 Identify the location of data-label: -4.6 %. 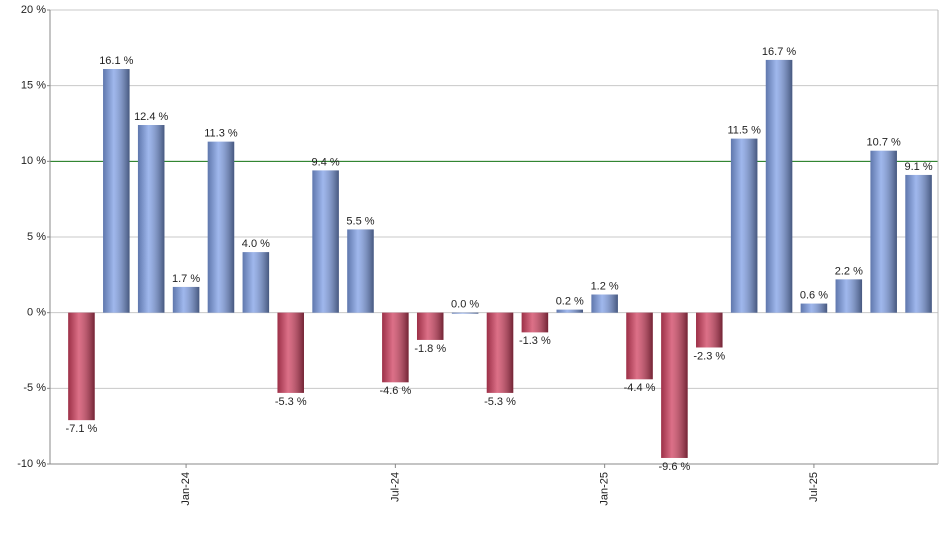
(395, 391).